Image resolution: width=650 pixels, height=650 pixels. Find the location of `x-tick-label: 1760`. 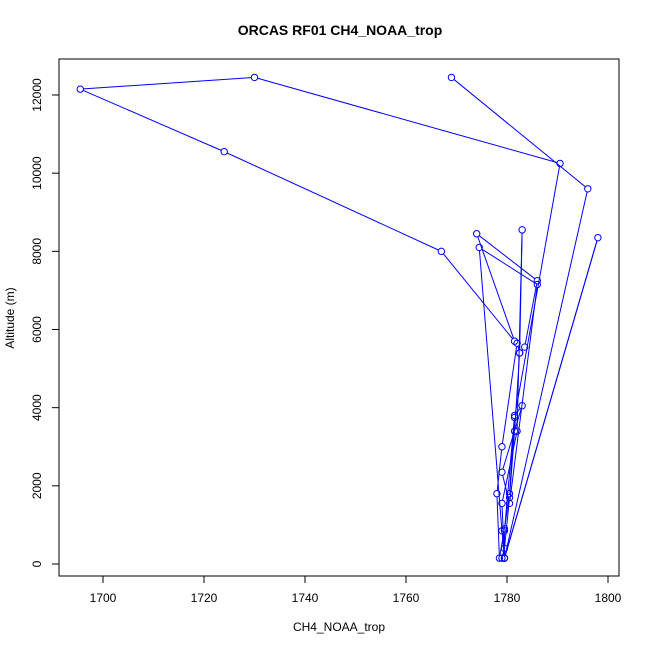

x-tick-label: 1760 is located at coordinates (406, 598).